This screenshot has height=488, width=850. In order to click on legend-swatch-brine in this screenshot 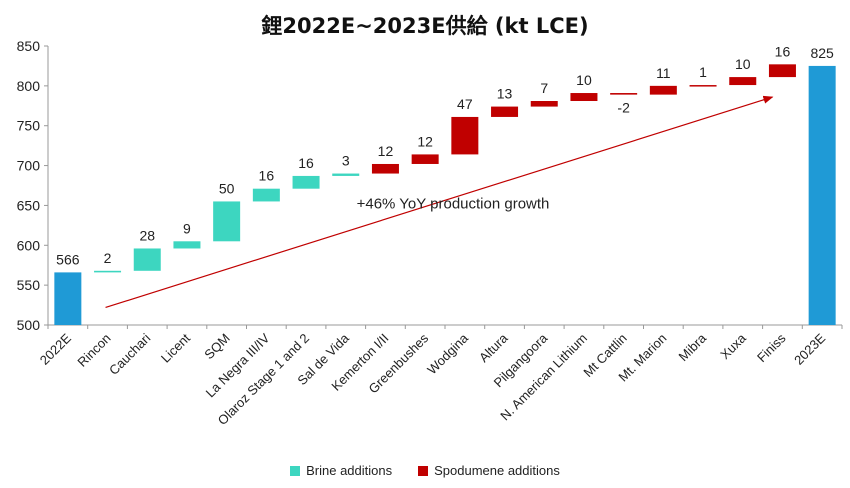, I will do `click(295, 470)`.